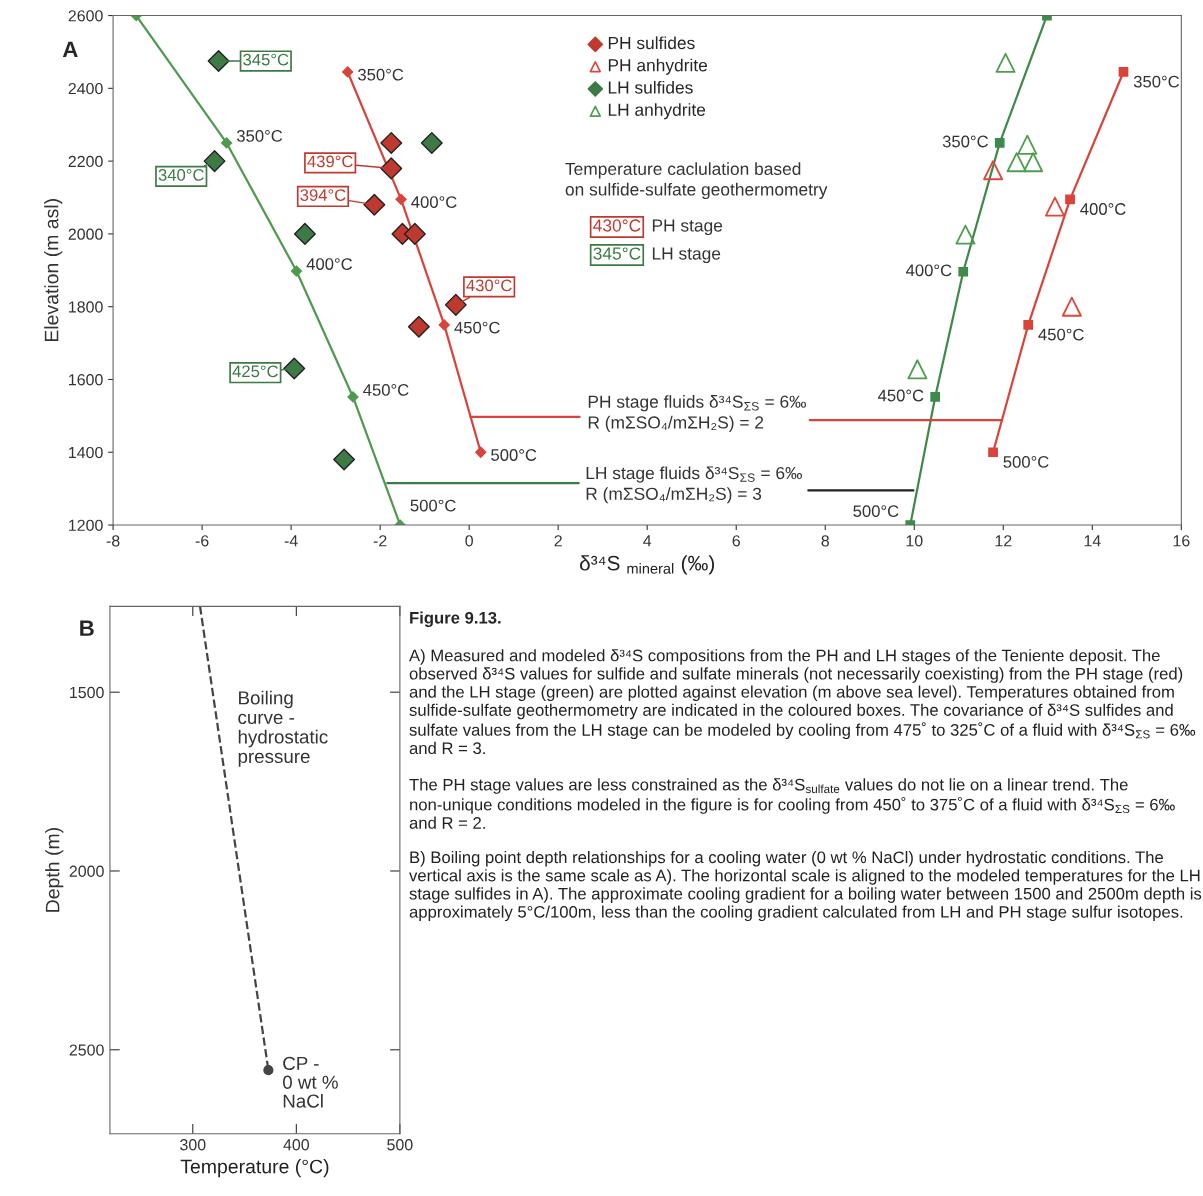 Image resolution: width=1203 pixels, height=1196 pixels. I want to click on x-axis-title: δ³⁴S $_{mineral}$ (‰), so click(647, 565).